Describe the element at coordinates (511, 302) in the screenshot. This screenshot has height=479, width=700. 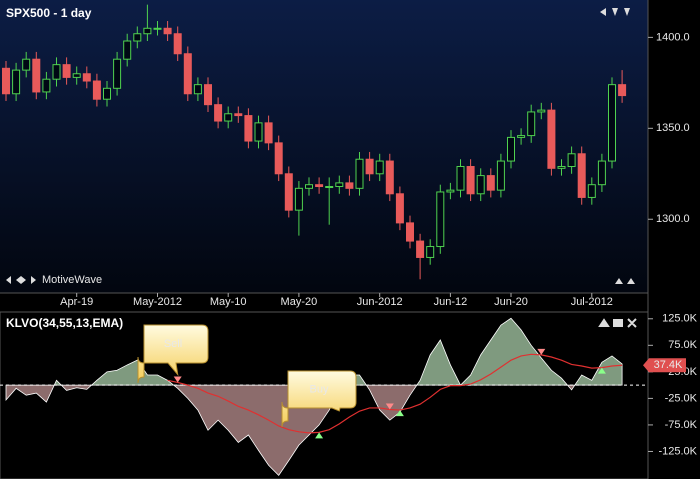
I see `x-tick-label: Jun-20` at that location.